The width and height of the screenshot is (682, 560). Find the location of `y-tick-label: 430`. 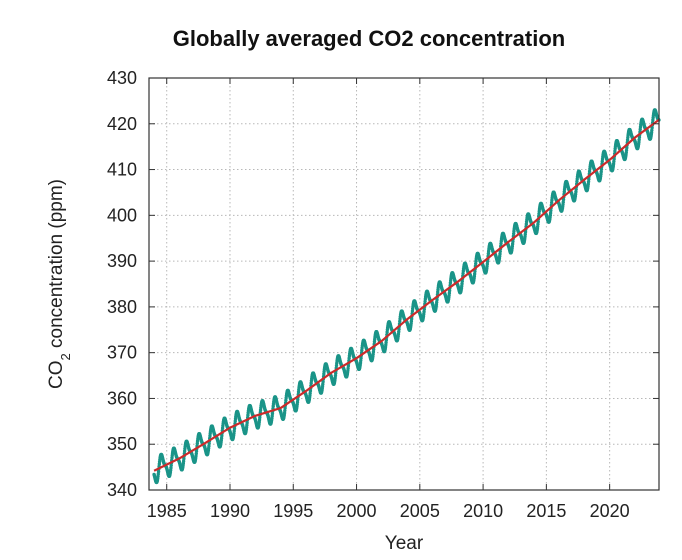

y-tick-label: 430 is located at coordinates (122, 78).